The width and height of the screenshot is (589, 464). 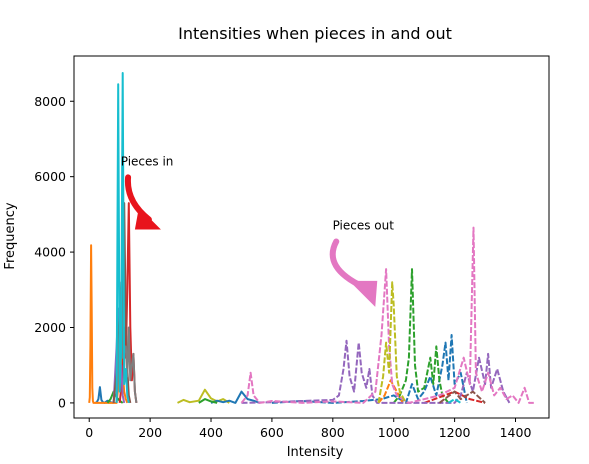 What do you see at coordinates (308, 429) in the screenshot?
I see `x-axis-ticks: 0 200 400 600 800 1000 1200 1400` at bounding box center [308, 429].